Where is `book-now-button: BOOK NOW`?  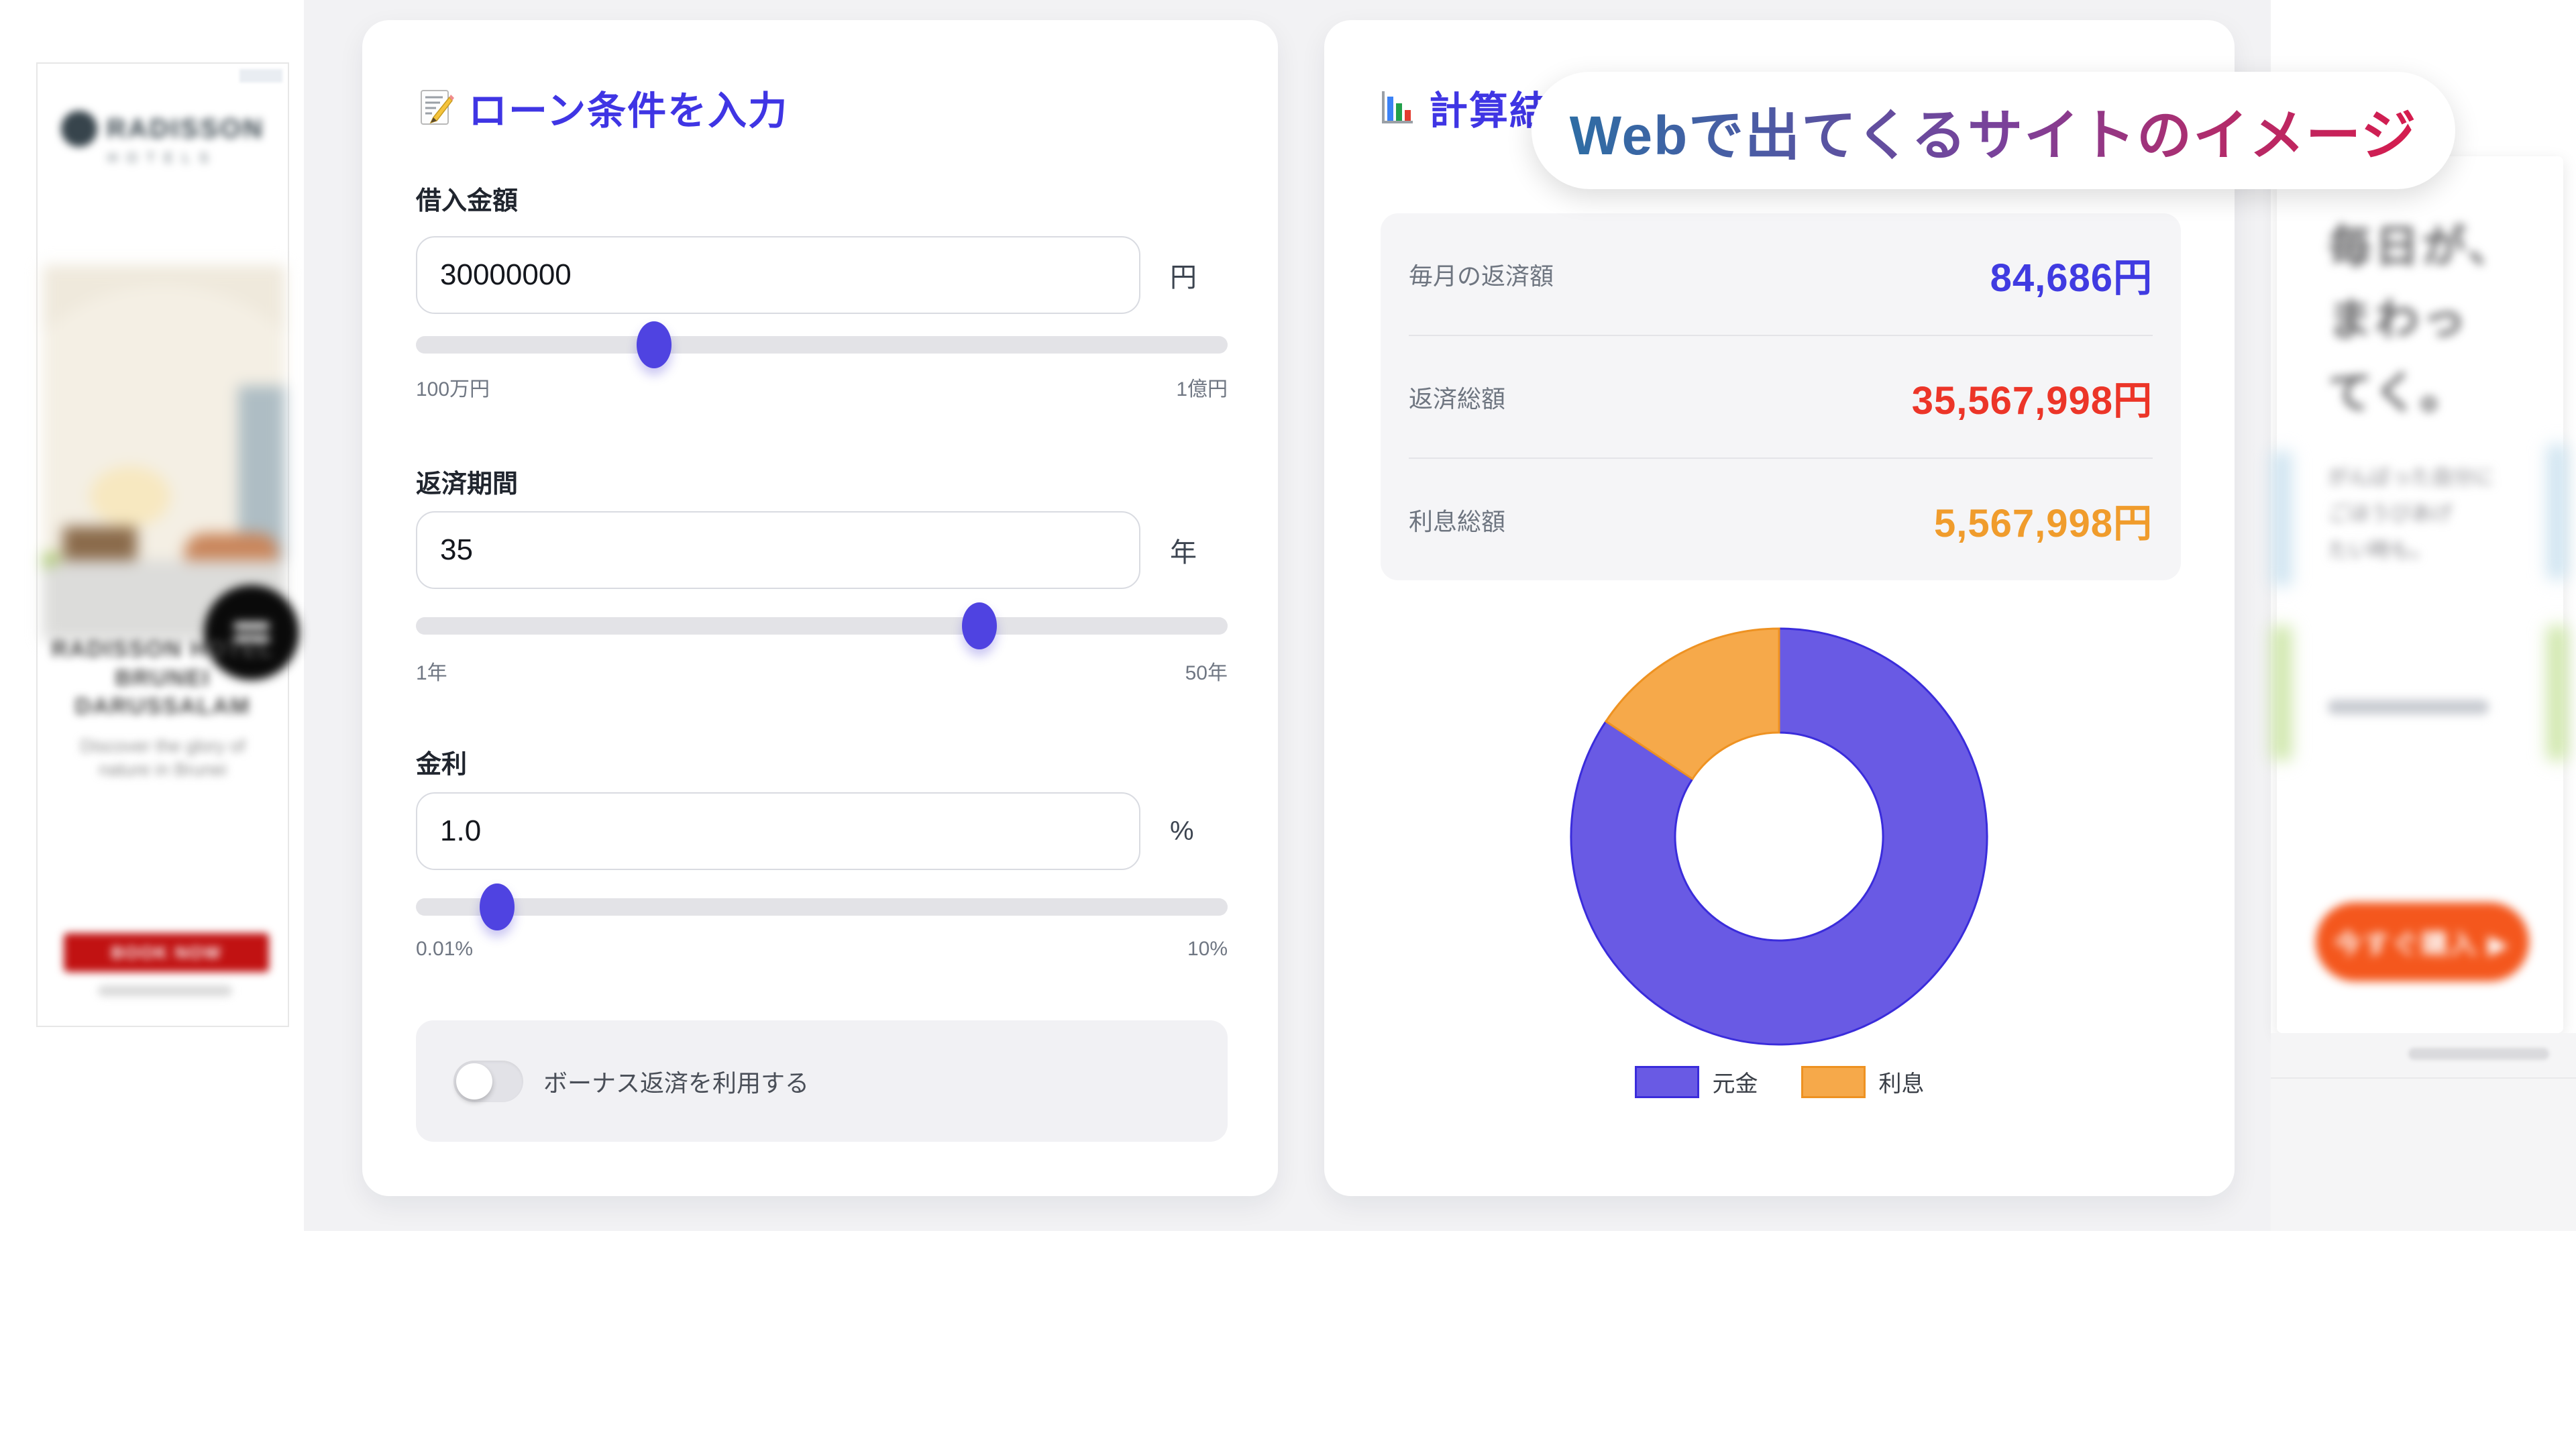
book-now-button: BOOK NOW is located at coordinates (166, 952).